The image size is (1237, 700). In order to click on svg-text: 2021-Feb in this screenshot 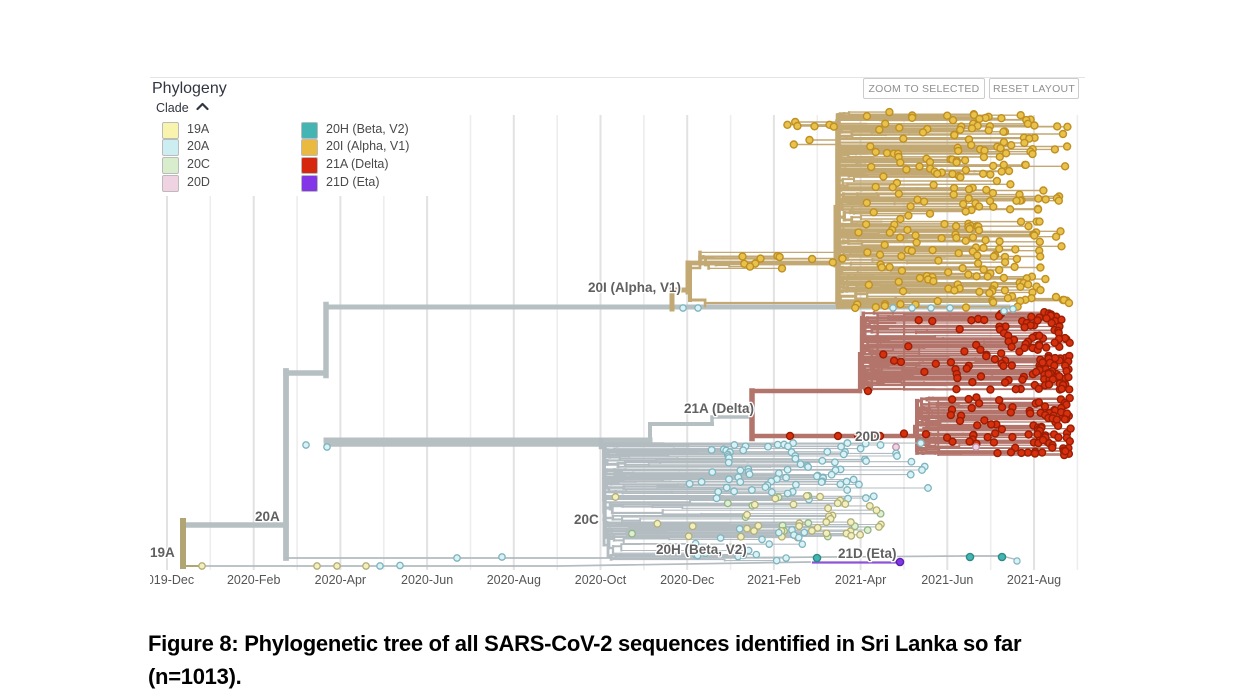, I will do `click(774, 580)`.